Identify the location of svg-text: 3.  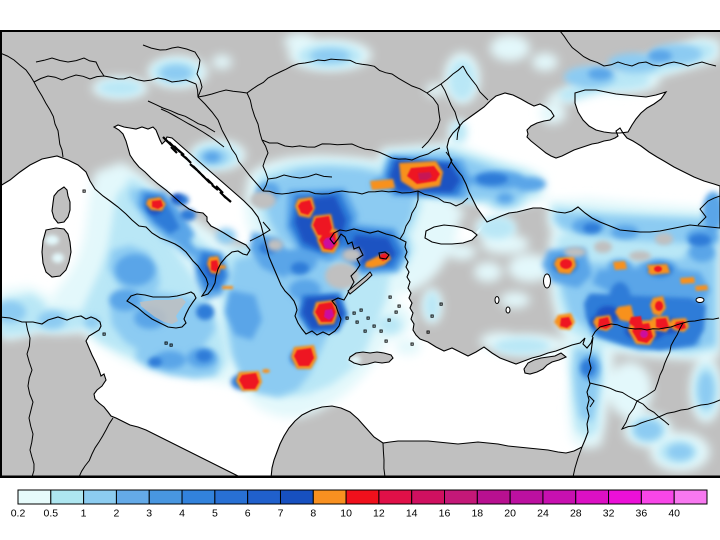
(149, 514).